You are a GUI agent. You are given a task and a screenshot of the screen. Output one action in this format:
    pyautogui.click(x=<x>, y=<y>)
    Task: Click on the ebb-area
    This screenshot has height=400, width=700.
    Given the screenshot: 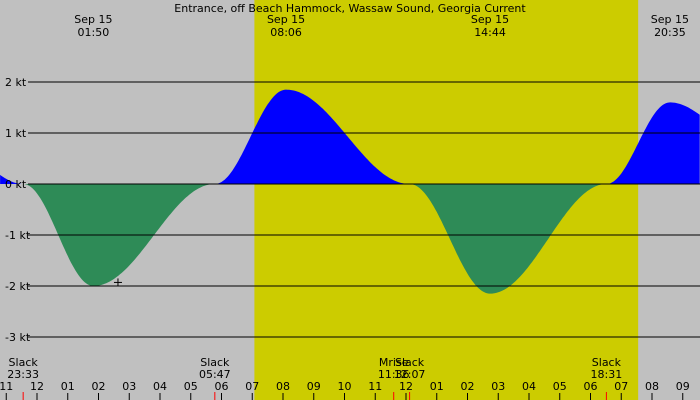 What is the action you would take?
    pyautogui.click(x=508, y=239)
    